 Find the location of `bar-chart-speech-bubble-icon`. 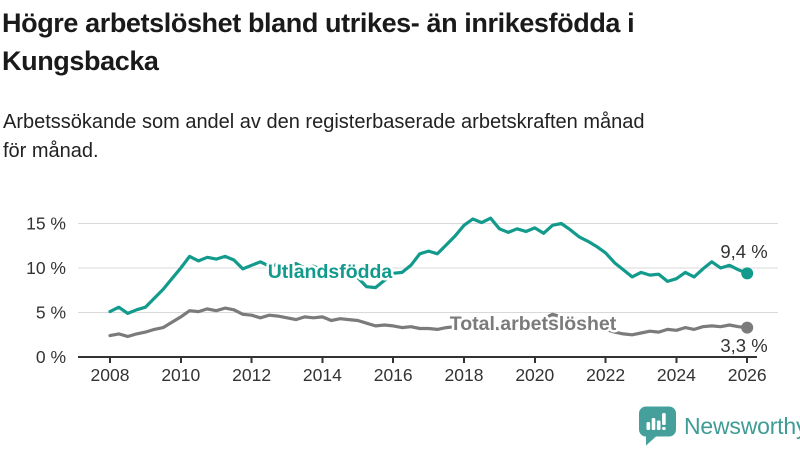

bar-chart-speech-bubble-icon is located at coordinates (657, 426).